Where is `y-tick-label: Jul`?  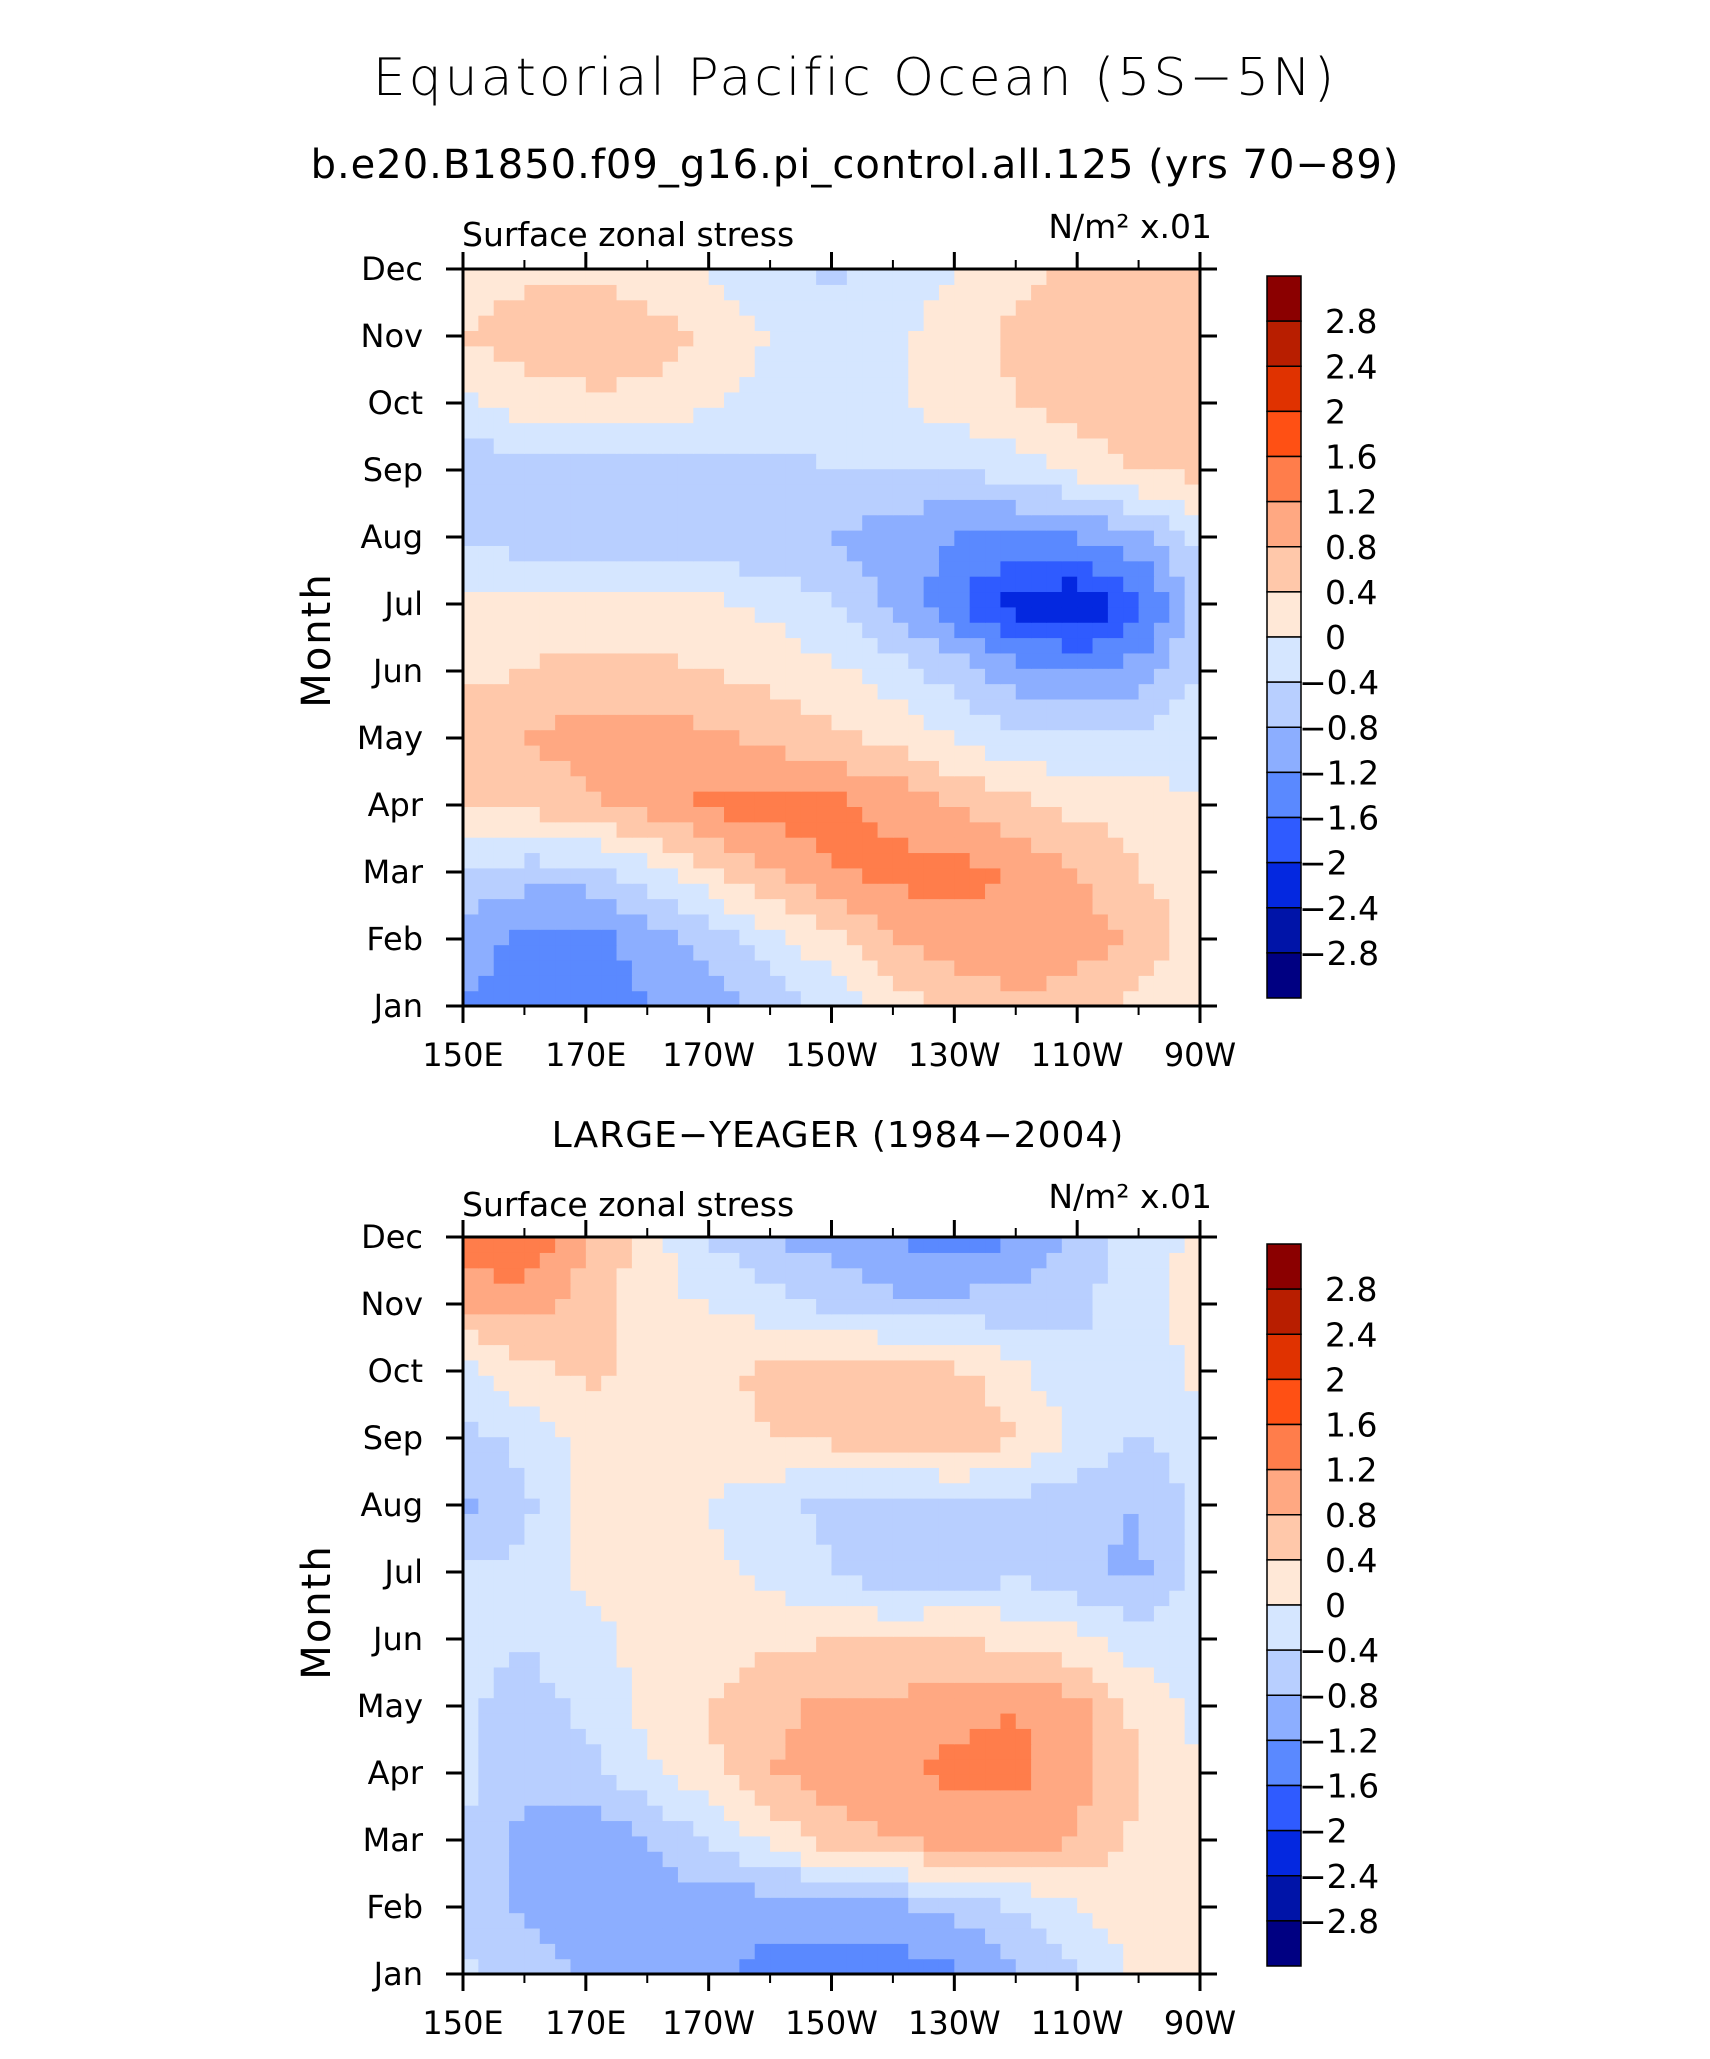 y-tick-label: Jul is located at coordinates (402, 1572).